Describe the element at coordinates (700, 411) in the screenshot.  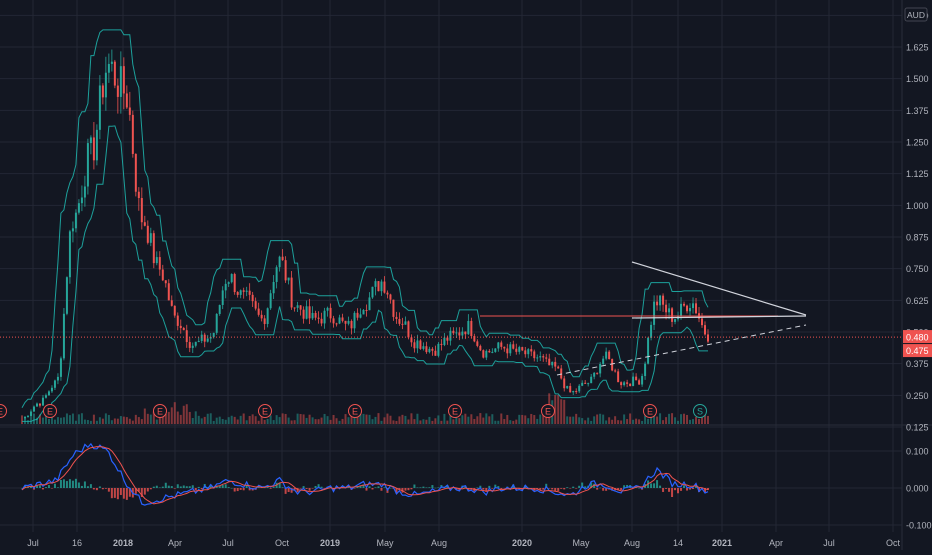
I see `split-marker` at that location.